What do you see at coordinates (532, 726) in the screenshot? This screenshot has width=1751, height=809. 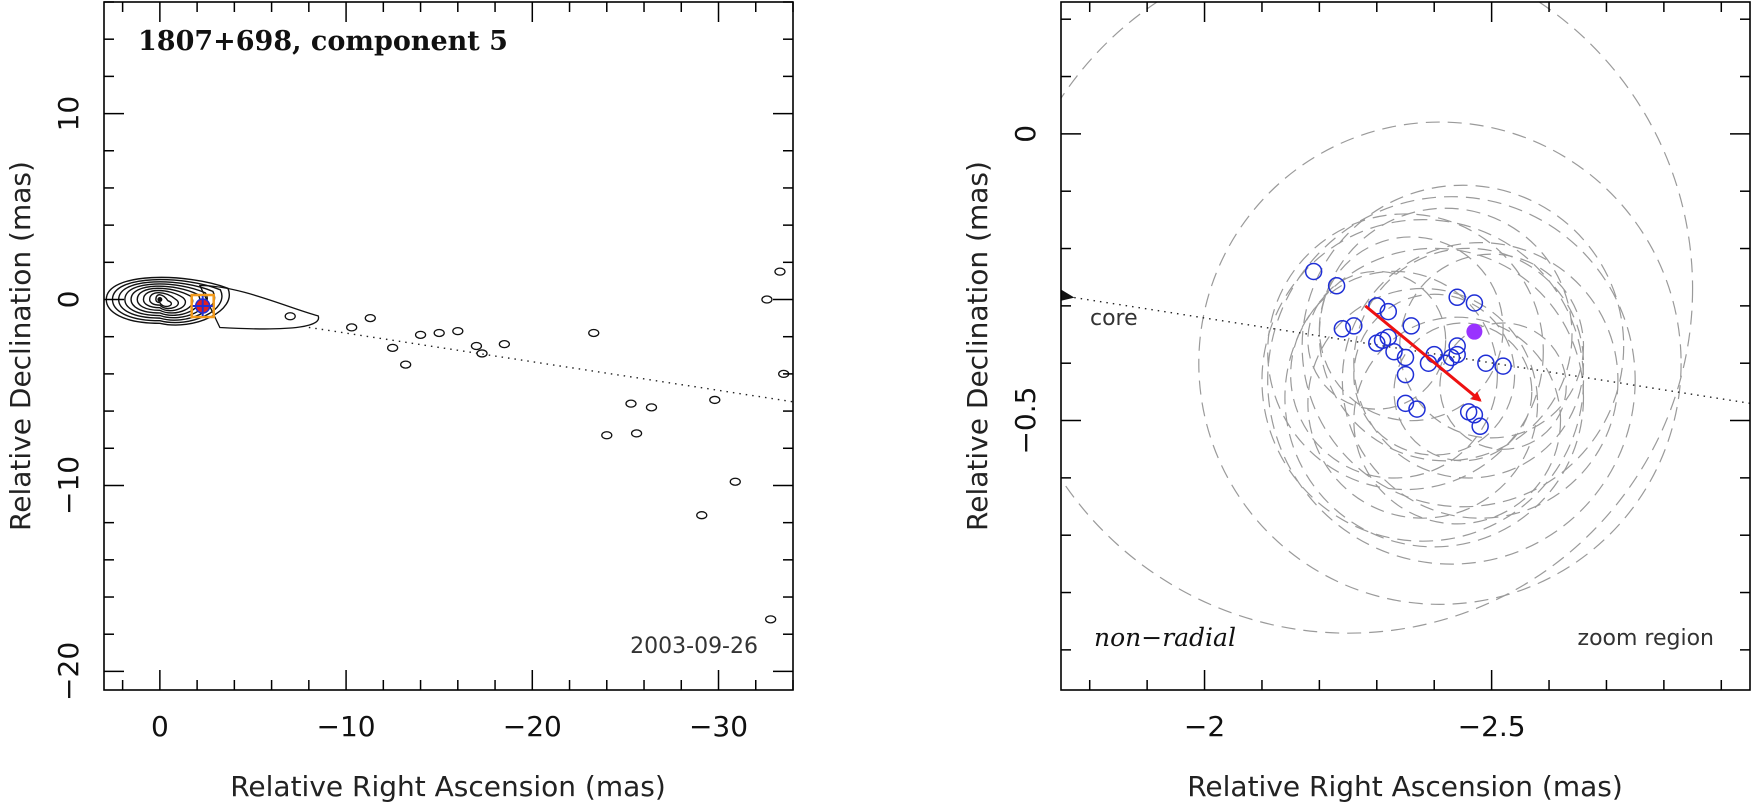 I see `left-x-tick-label: −20` at bounding box center [532, 726].